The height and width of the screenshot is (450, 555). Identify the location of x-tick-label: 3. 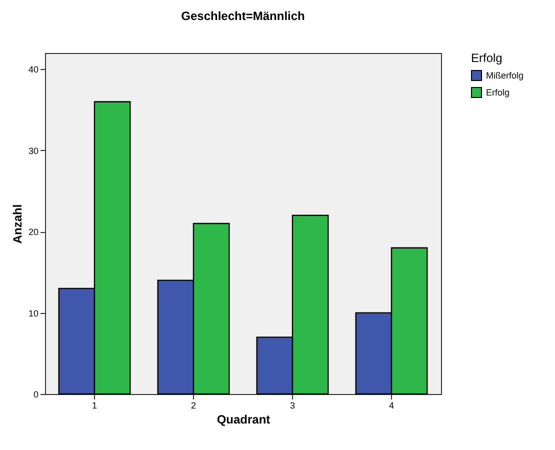
(293, 405).